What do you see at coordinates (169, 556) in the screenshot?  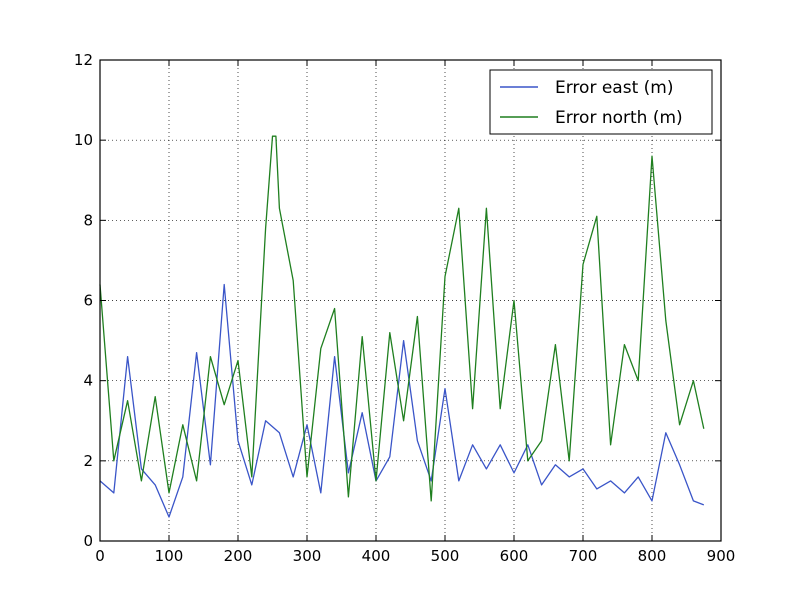 I see `x-tick-label: 100` at bounding box center [169, 556].